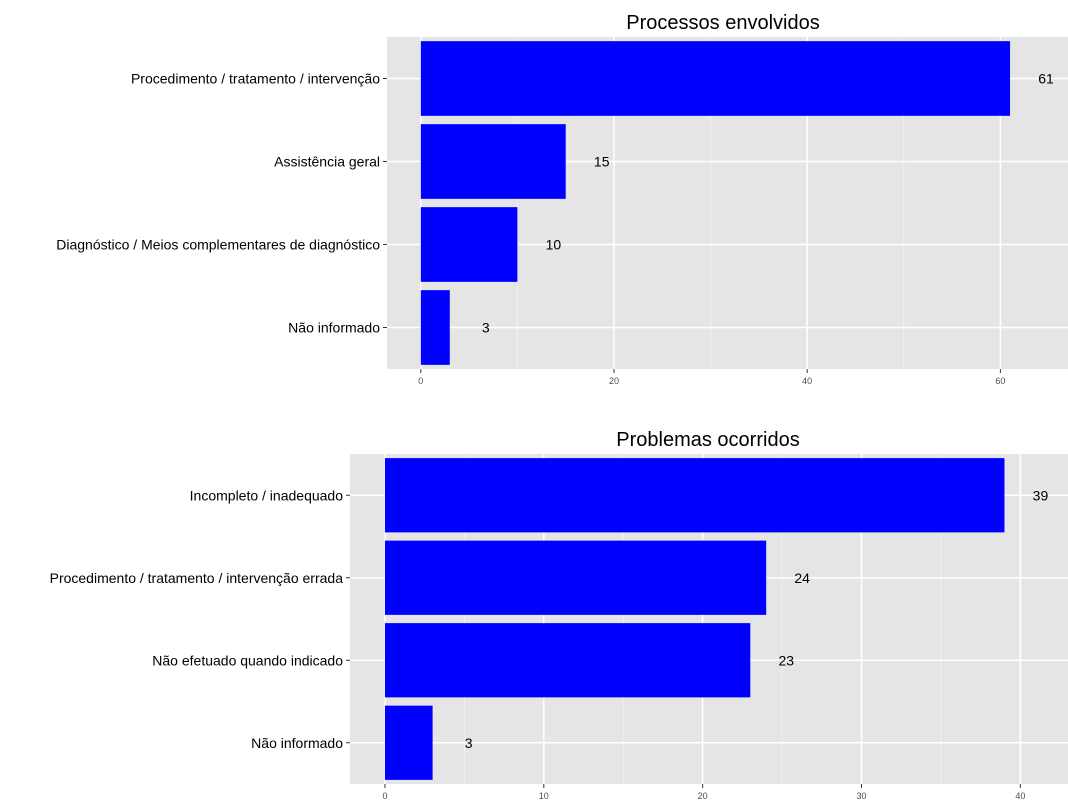 The width and height of the screenshot is (1068, 804). I want to click on category-label: Assistência geral, so click(327, 162).